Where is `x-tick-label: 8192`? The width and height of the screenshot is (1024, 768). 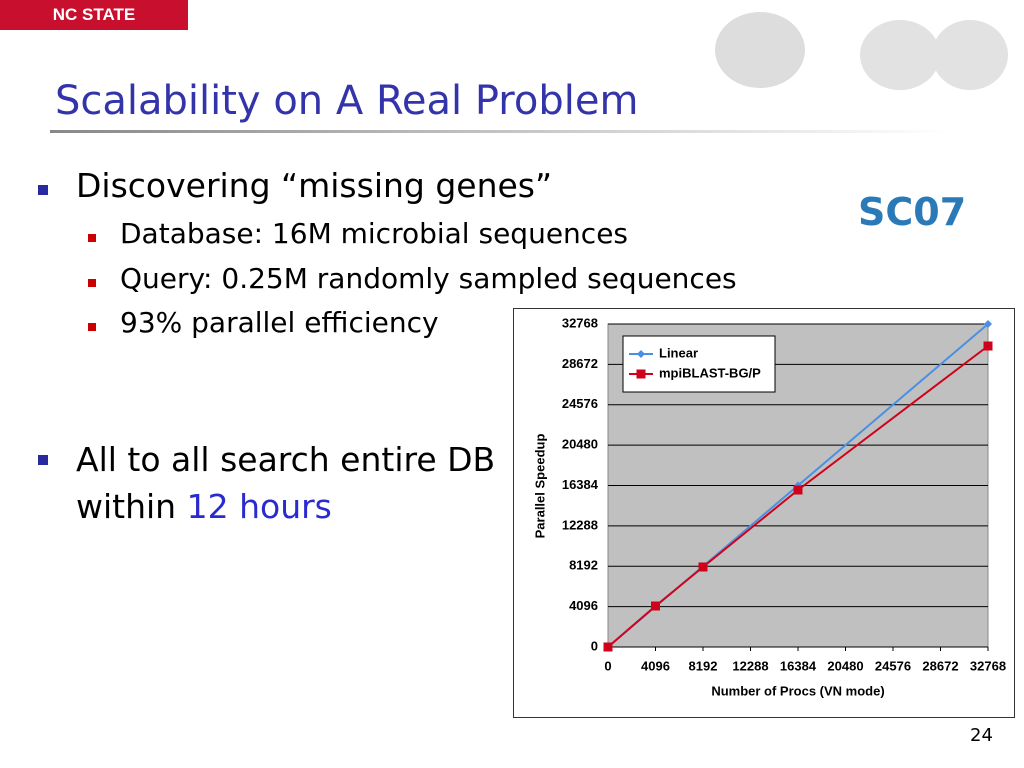
x-tick-label: 8192 is located at coordinates (703, 665).